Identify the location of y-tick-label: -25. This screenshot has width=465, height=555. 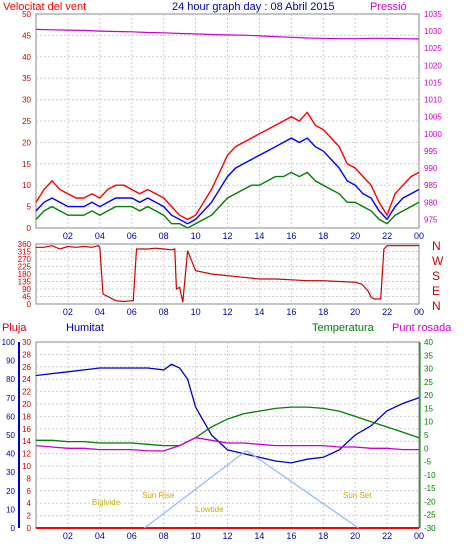
(430, 515).